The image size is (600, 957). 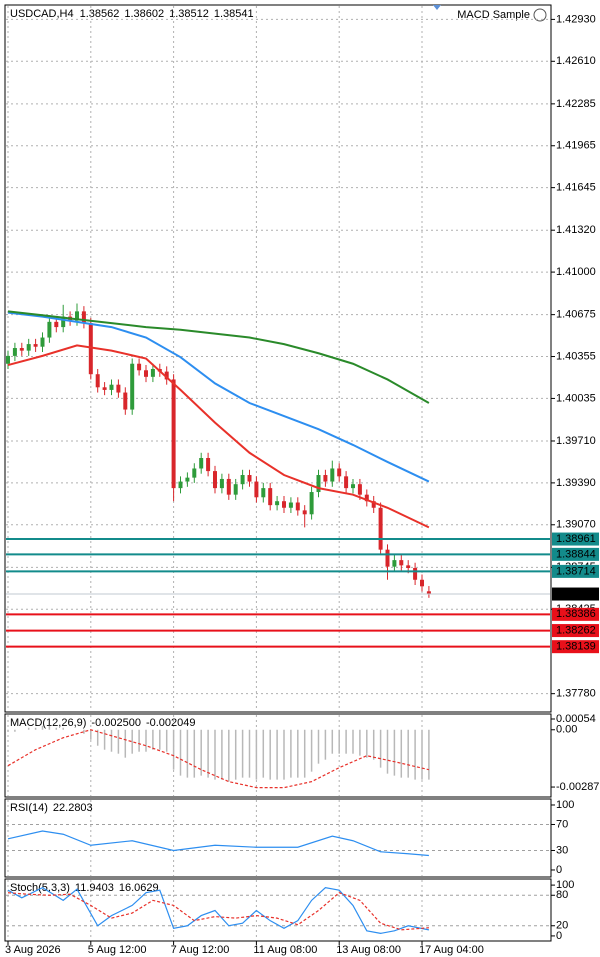 I want to click on y-tick-label: 1.40355, so click(x=576, y=356).